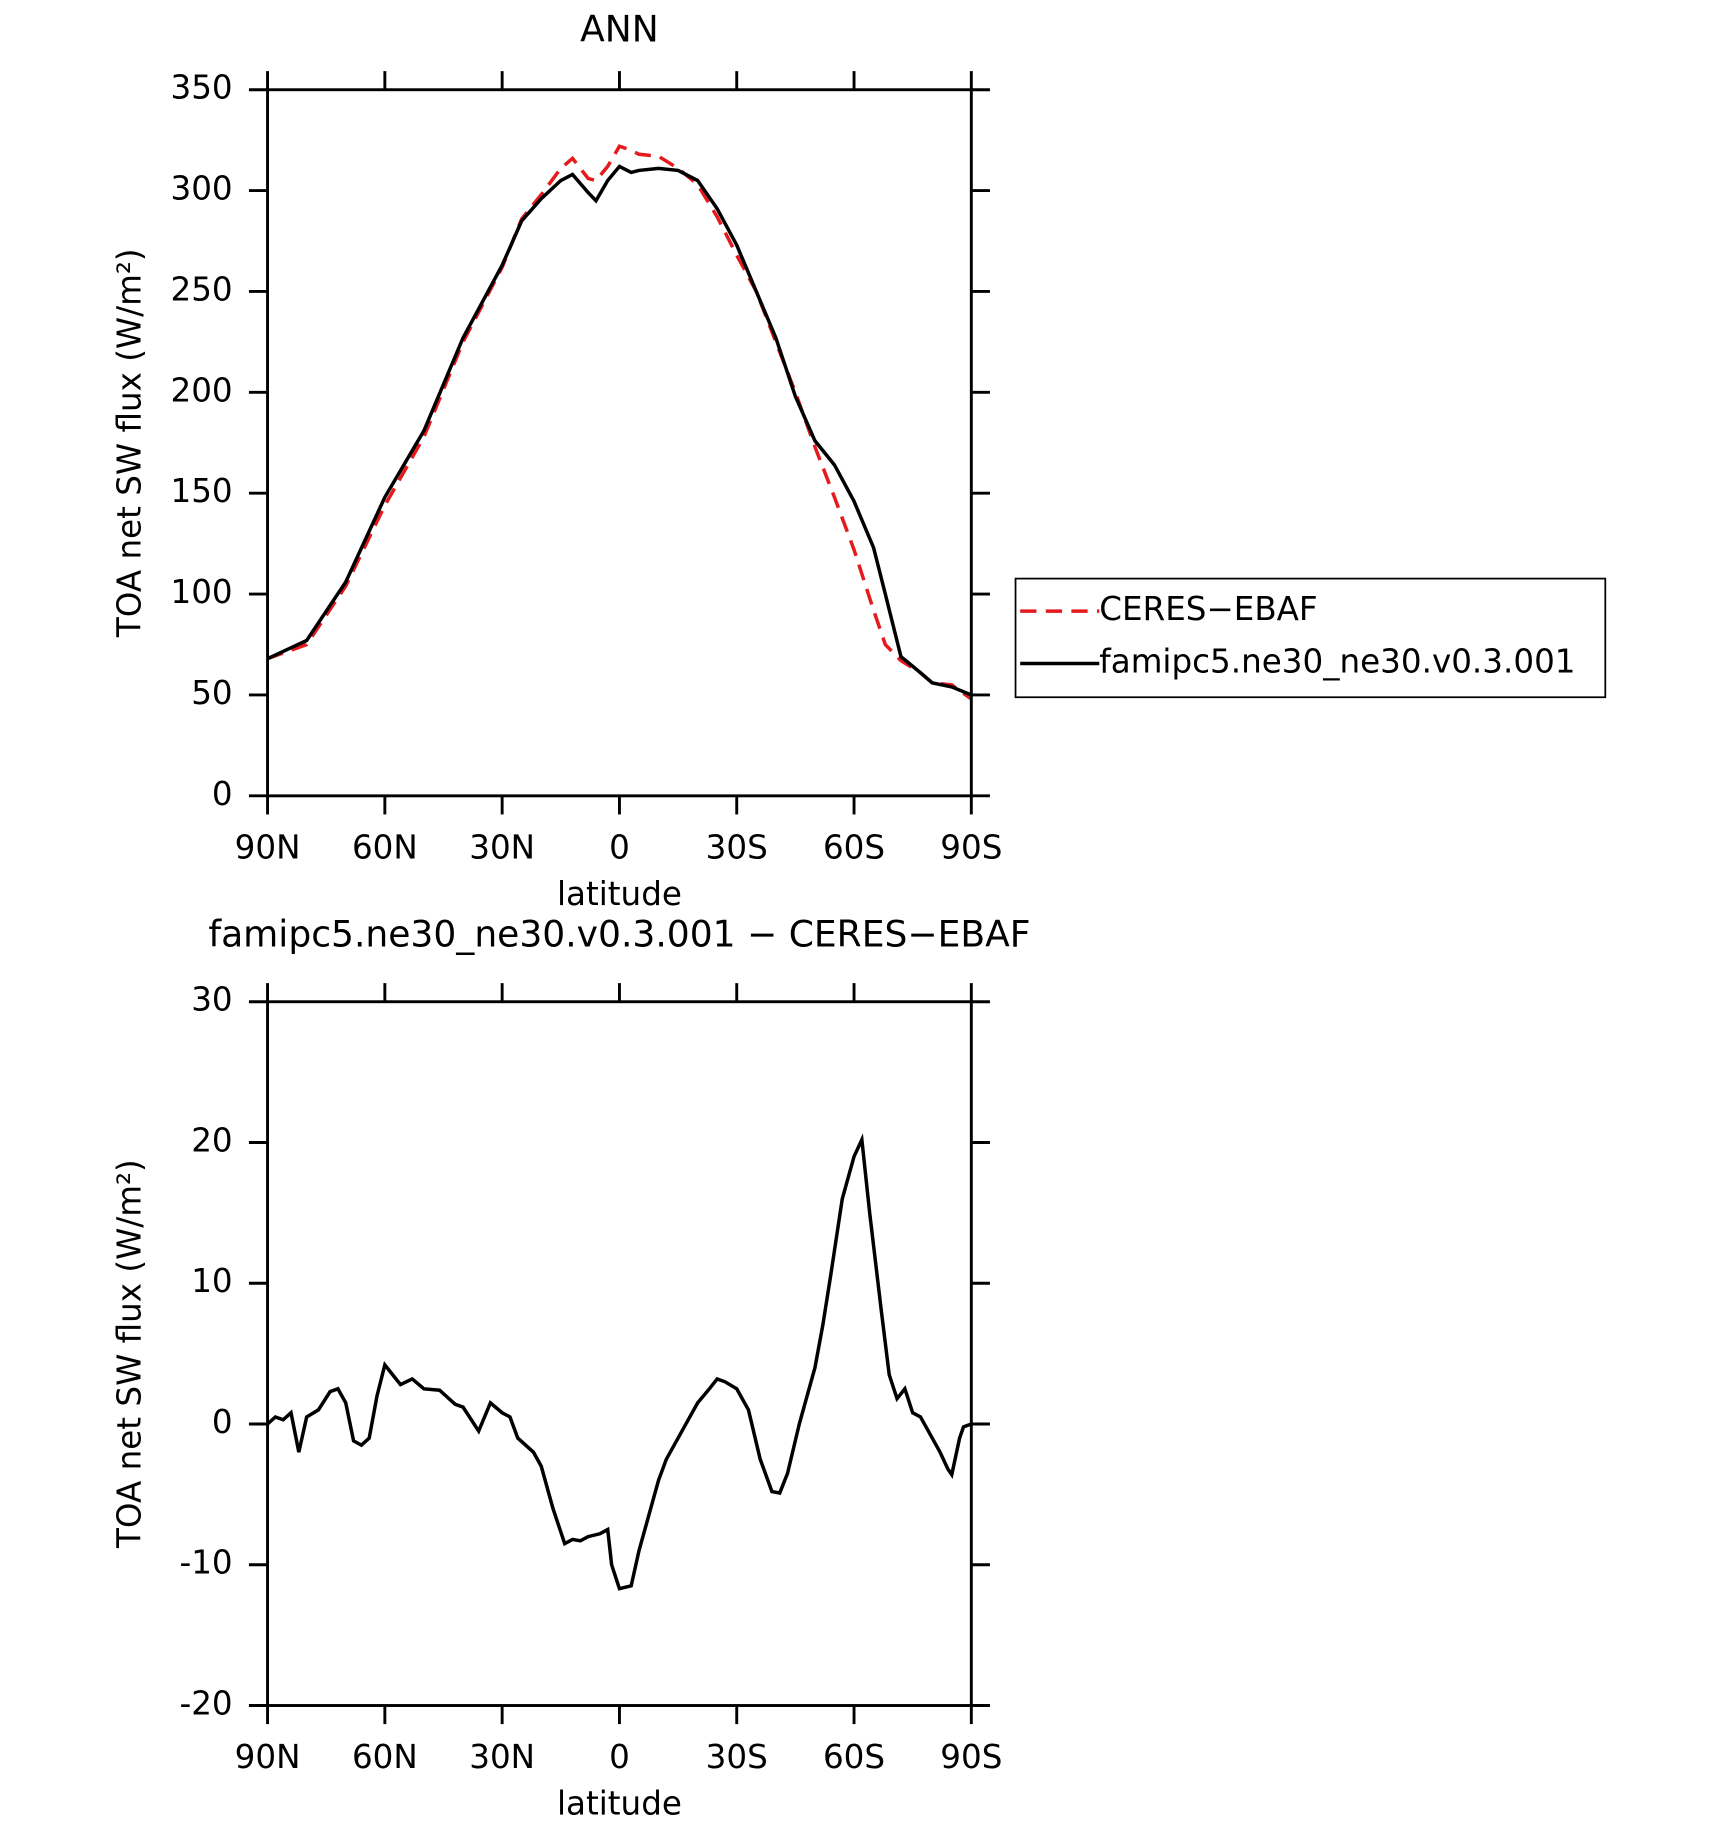 The width and height of the screenshot is (1710, 1822). What do you see at coordinates (1310, 638) in the screenshot?
I see `legend-box` at bounding box center [1310, 638].